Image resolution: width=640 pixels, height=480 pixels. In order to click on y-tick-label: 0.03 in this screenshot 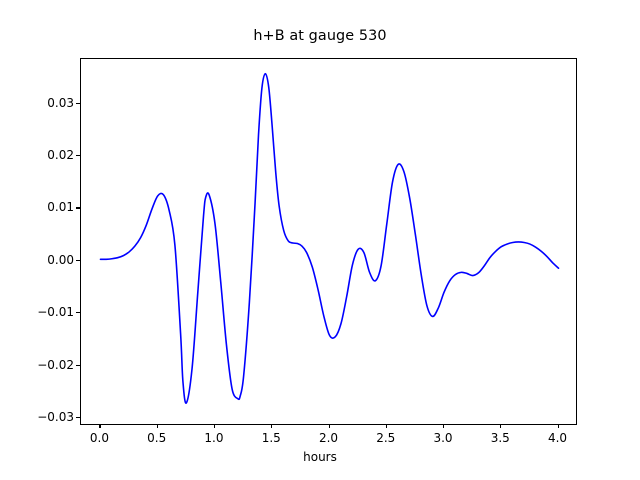, I will do `click(60, 102)`.